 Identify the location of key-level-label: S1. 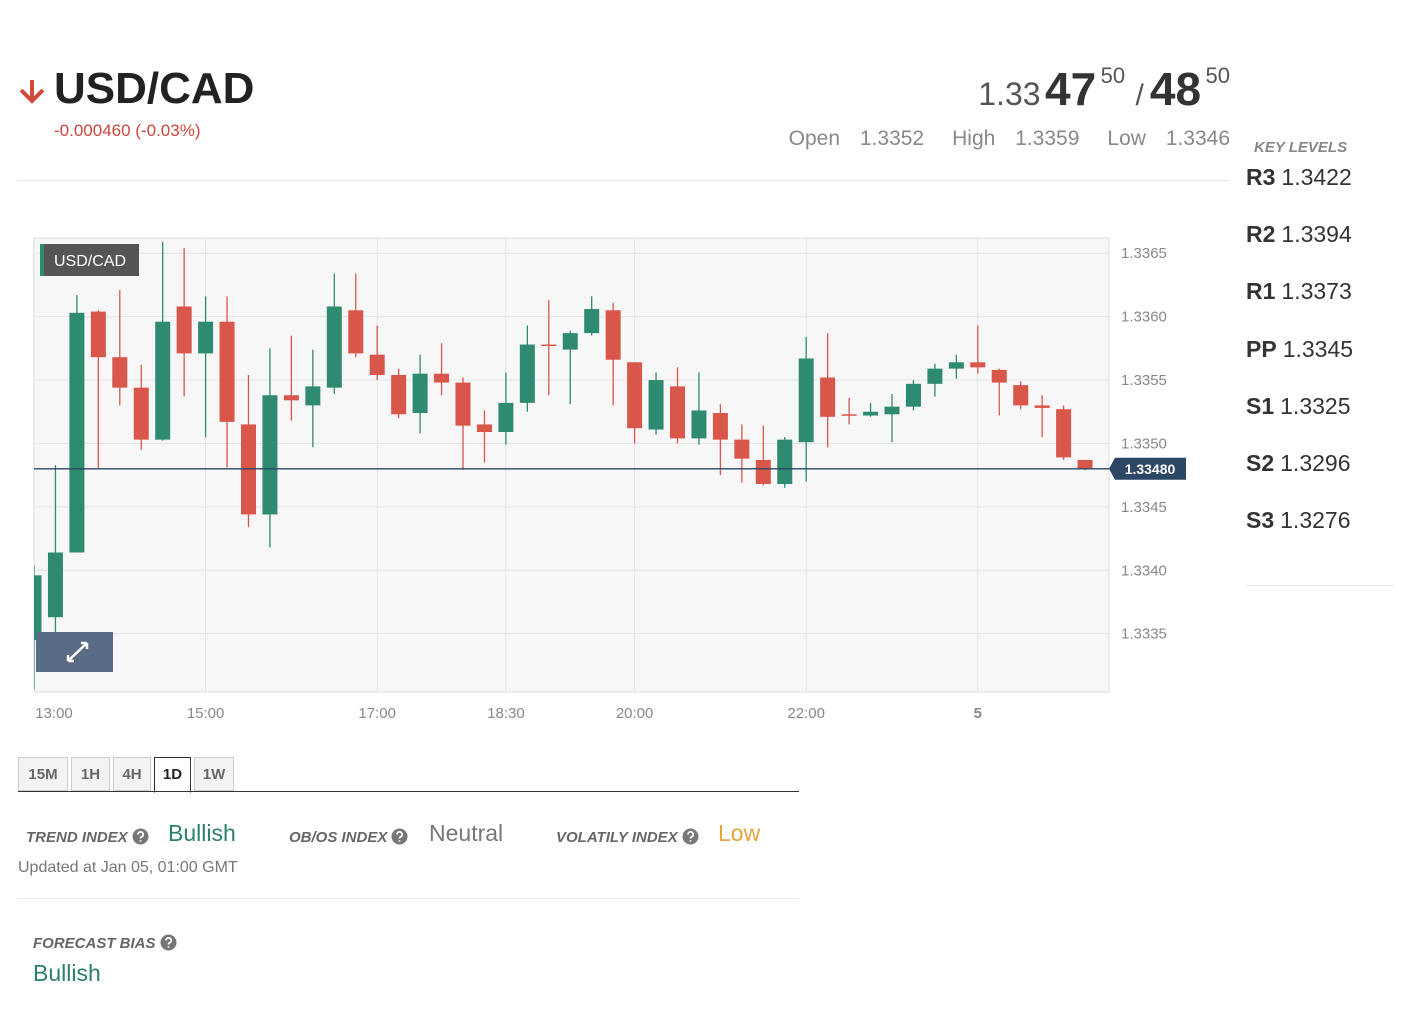
(1260, 405).